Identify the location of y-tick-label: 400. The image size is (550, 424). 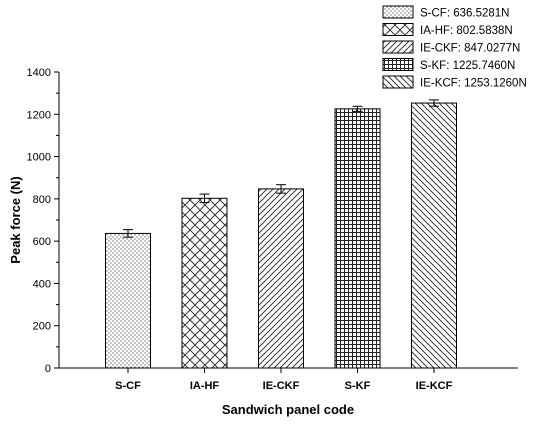
(42, 284).